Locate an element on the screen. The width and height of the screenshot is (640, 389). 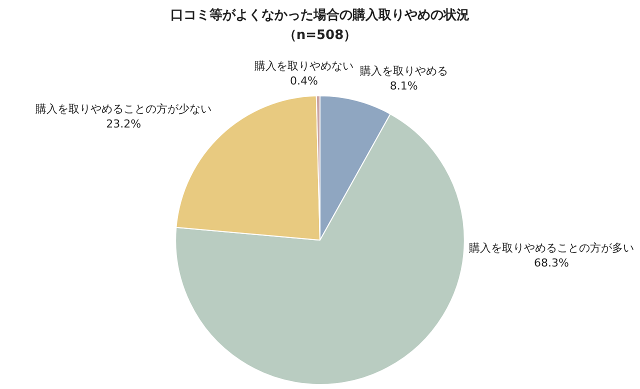
slice-label: 購入を取りやめることの方が少ない is located at coordinates (124, 109).